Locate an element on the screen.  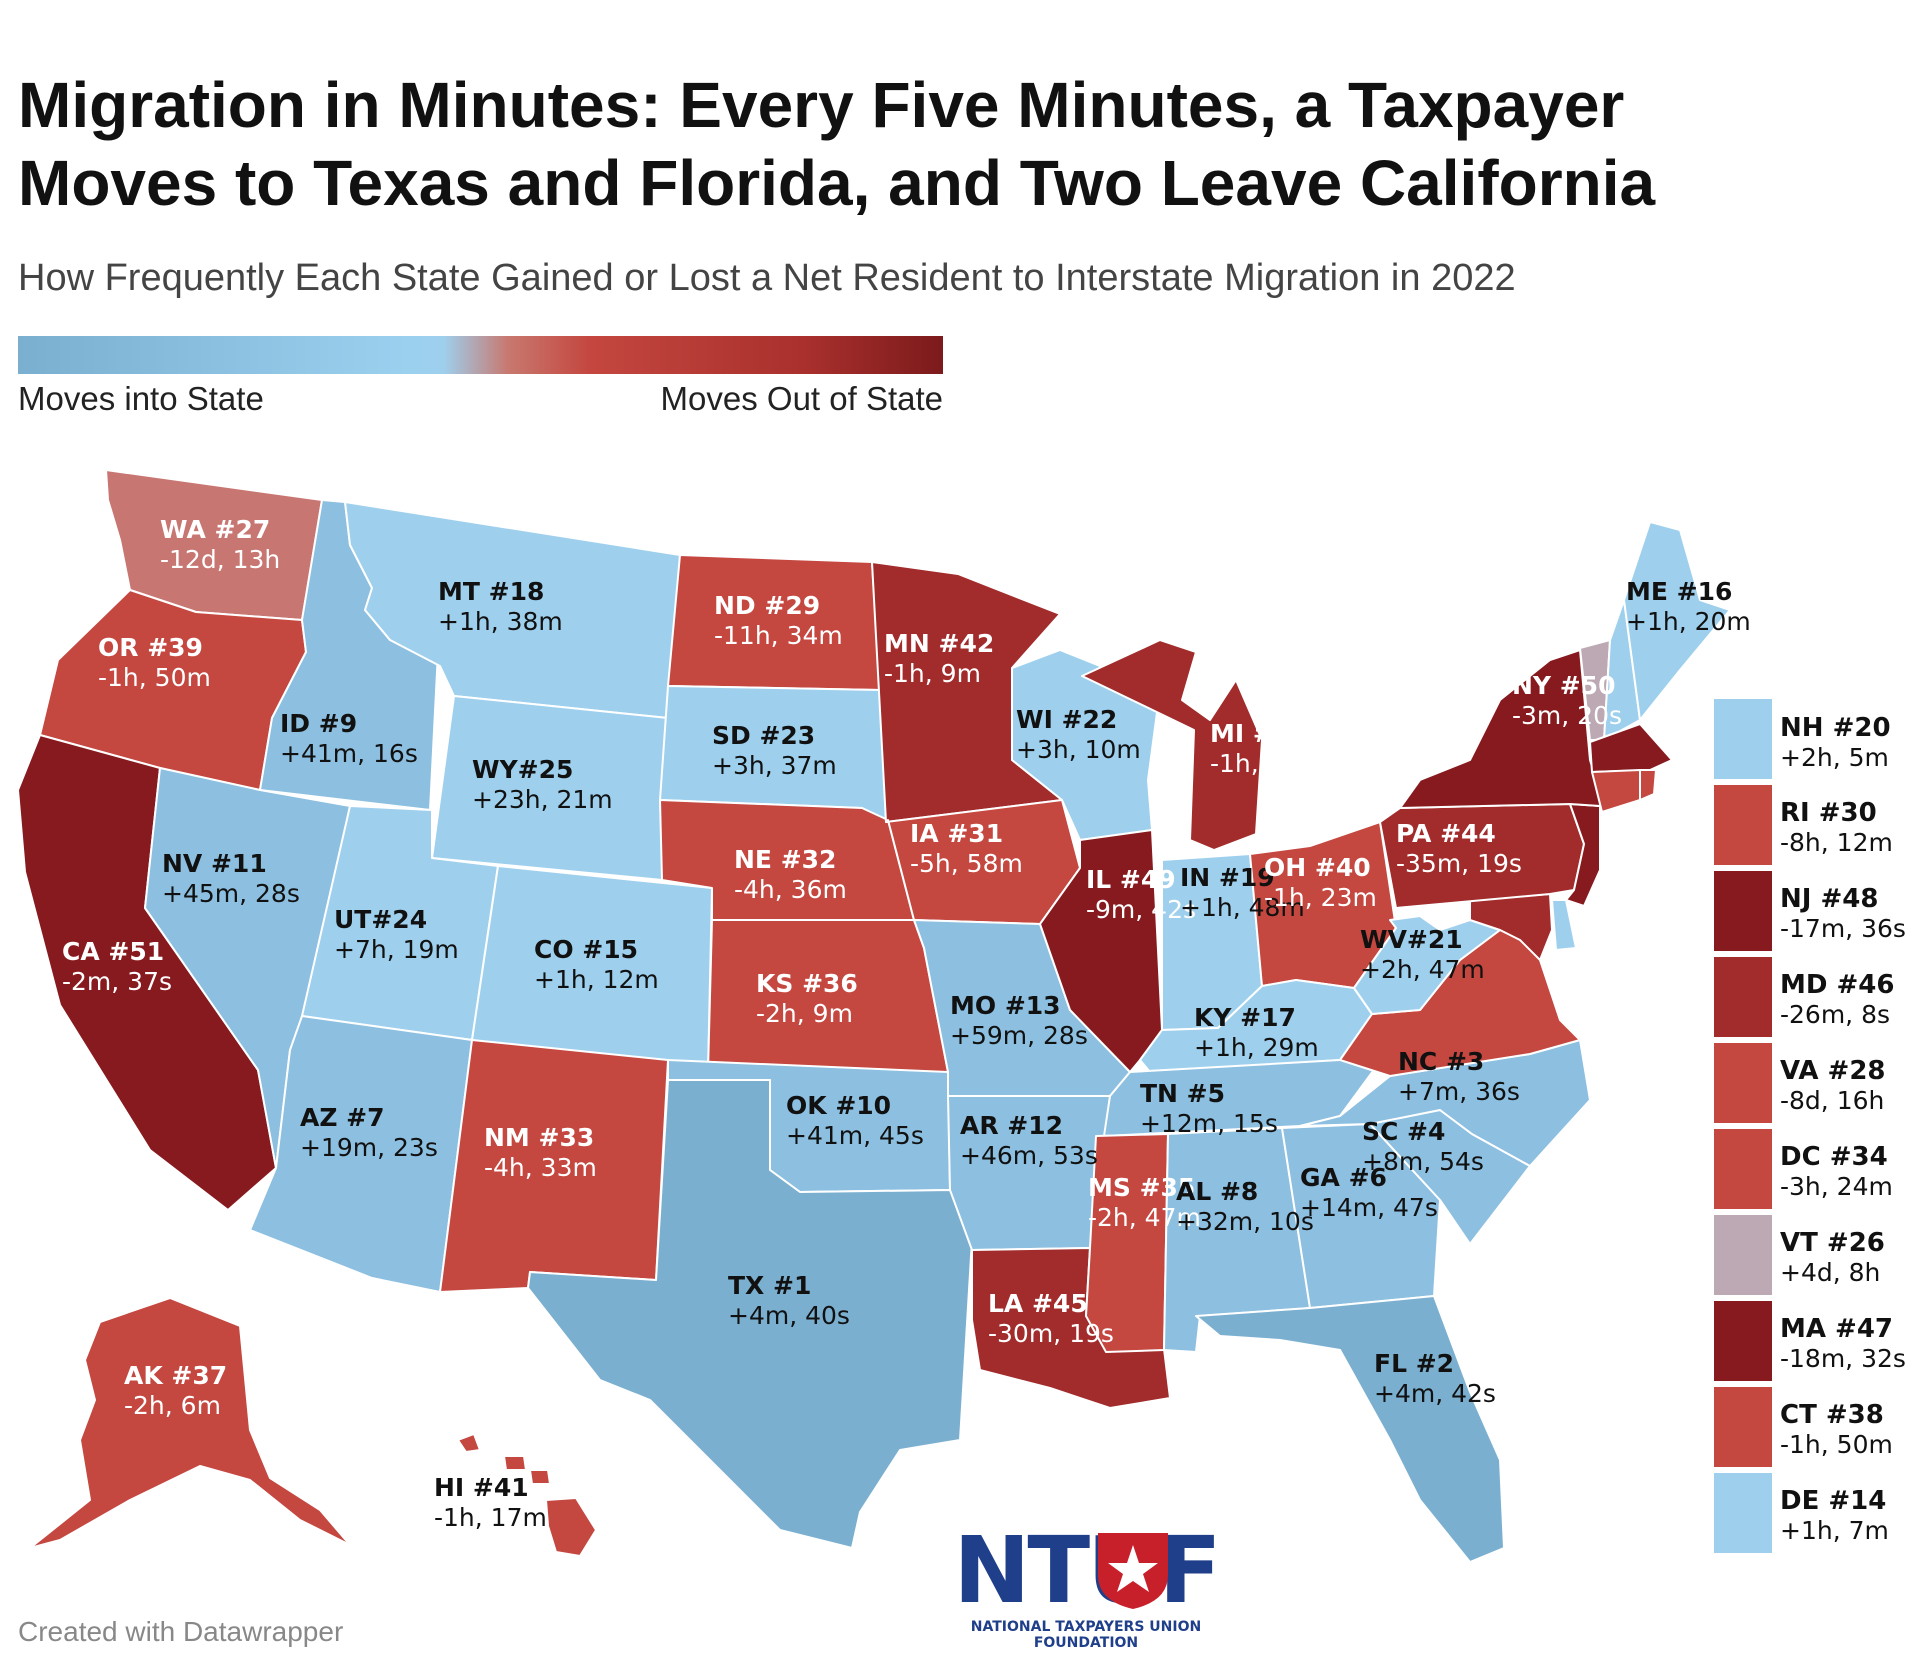
label-NC: NC #3 +7m, 36s is located at coordinates (1459, 1076).